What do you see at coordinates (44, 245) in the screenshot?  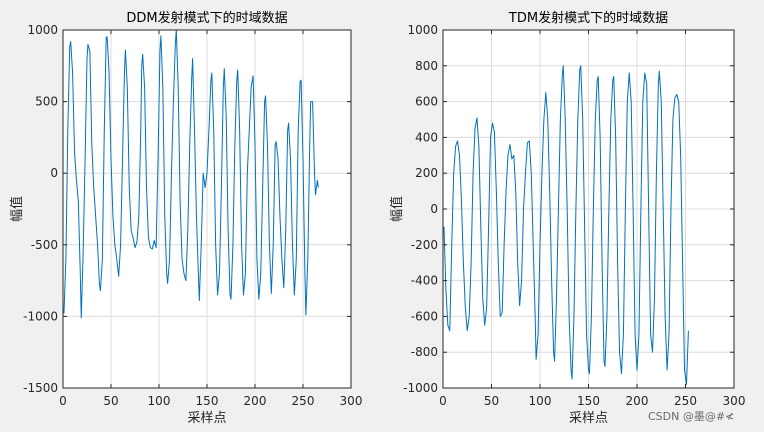 I see `y-tick-label: -500` at bounding box center [44, 245].